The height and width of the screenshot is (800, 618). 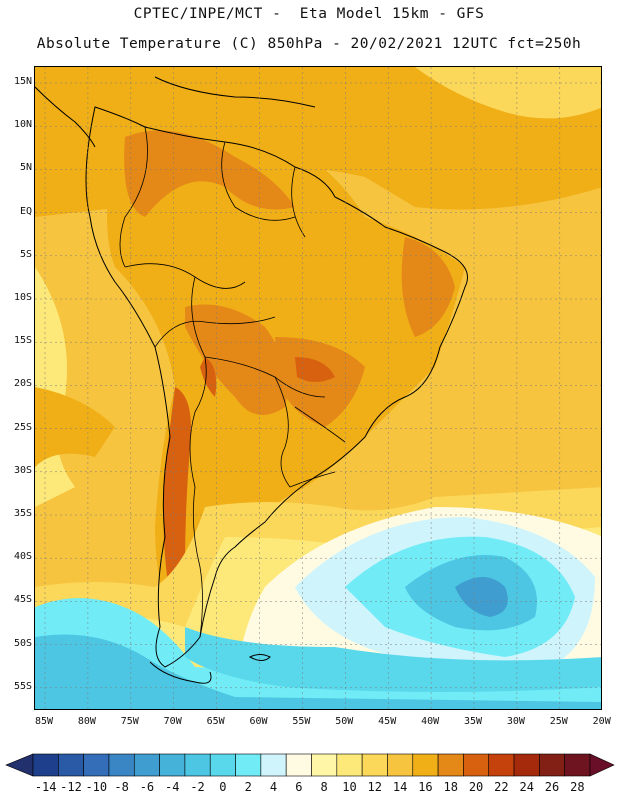 What do you see at coordinates (215, 721) in the screenshot?
I see `lon-label-65w: 65W` at bounding box center [215, 721].